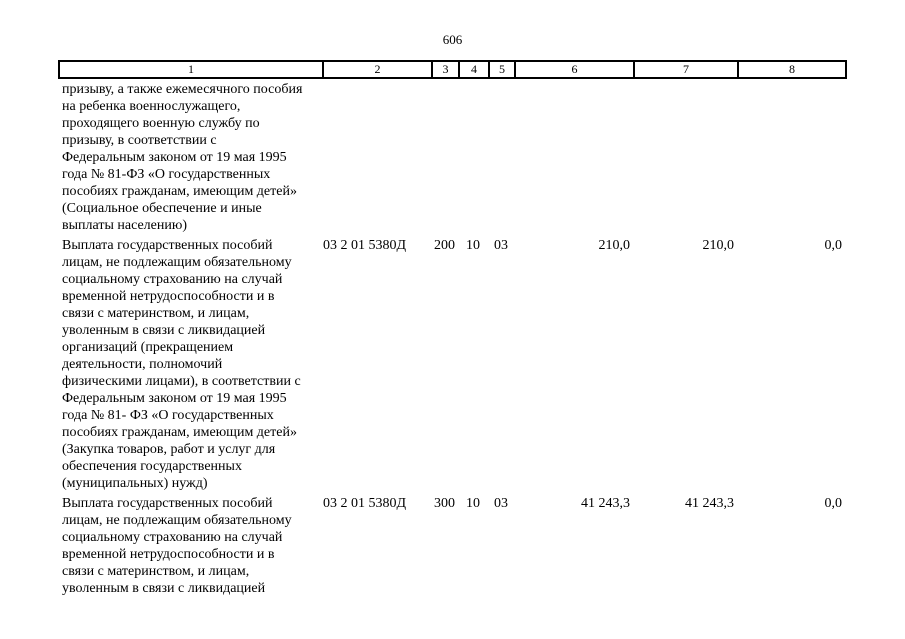 Image resolution: width=905 pixels, height=639 pixels. I want to click on cell-col6: 41 243,3, so click(605, 503).